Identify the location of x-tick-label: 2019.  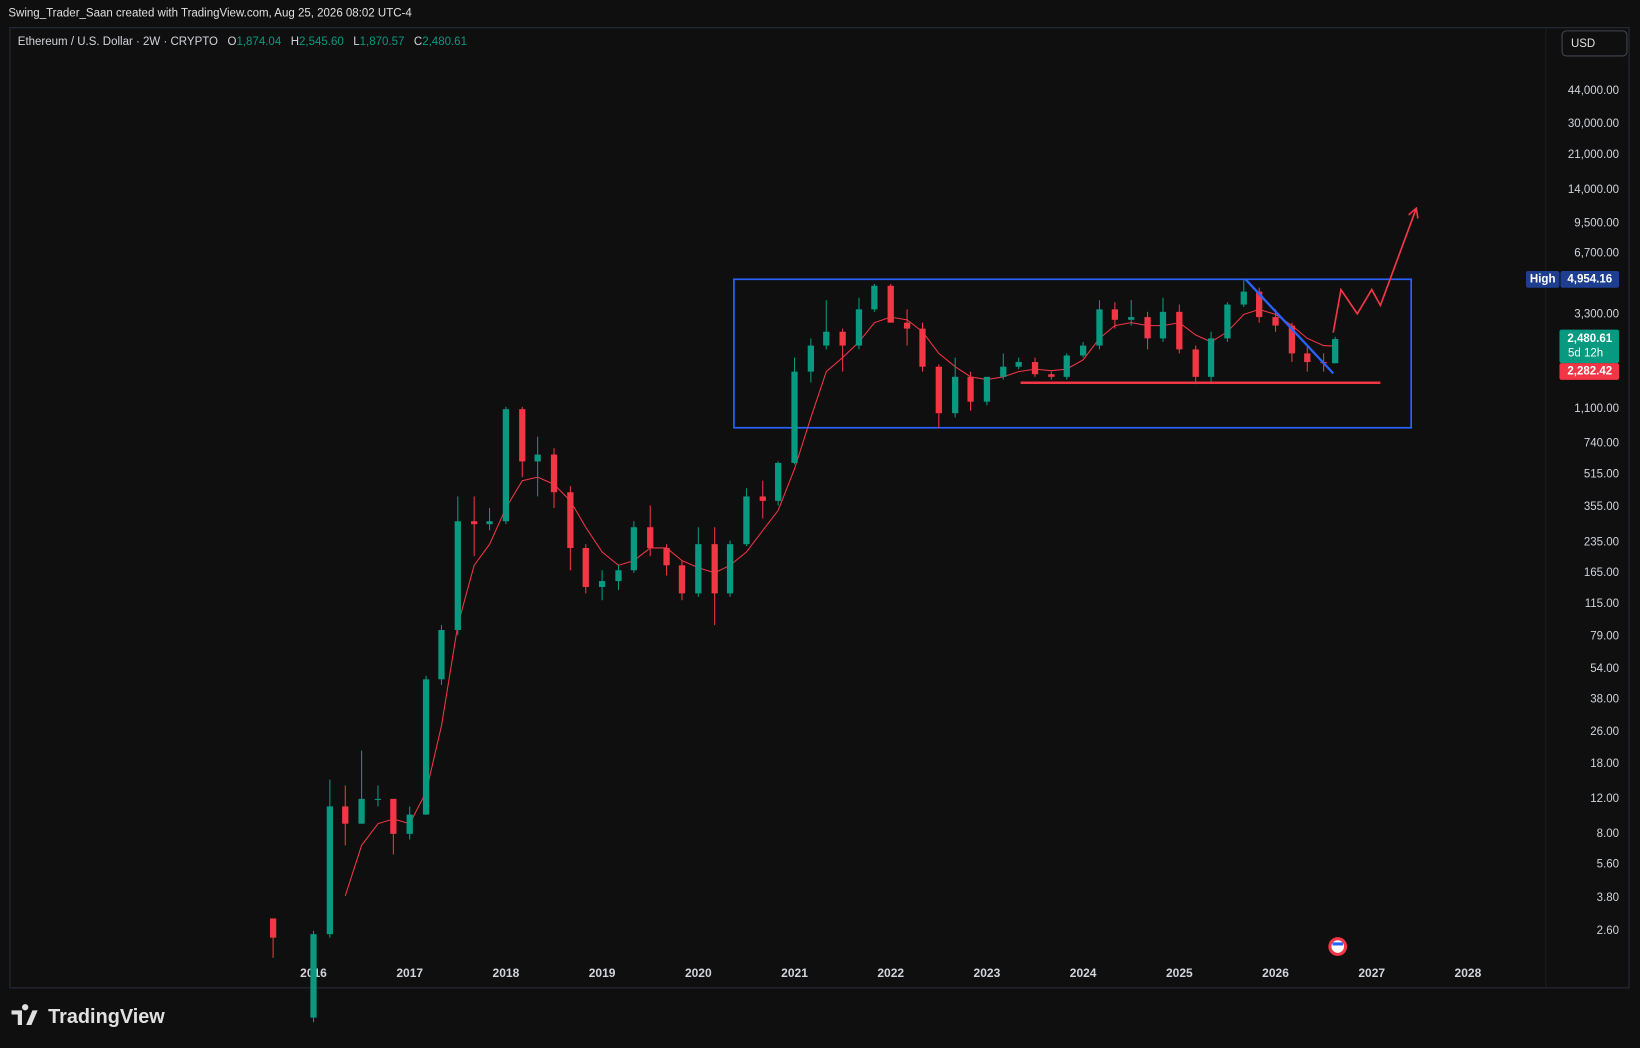
(602, 973).